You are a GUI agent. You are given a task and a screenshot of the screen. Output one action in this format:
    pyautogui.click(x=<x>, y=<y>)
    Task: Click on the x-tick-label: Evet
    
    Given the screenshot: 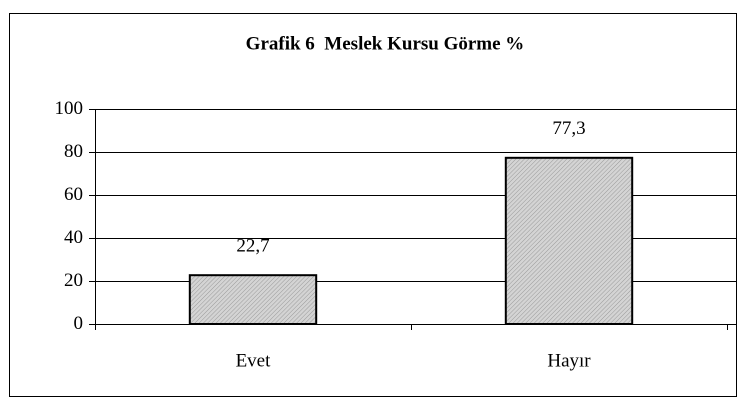 What is the action you would take?
    pyautogui.click(x=254, y=360)
    